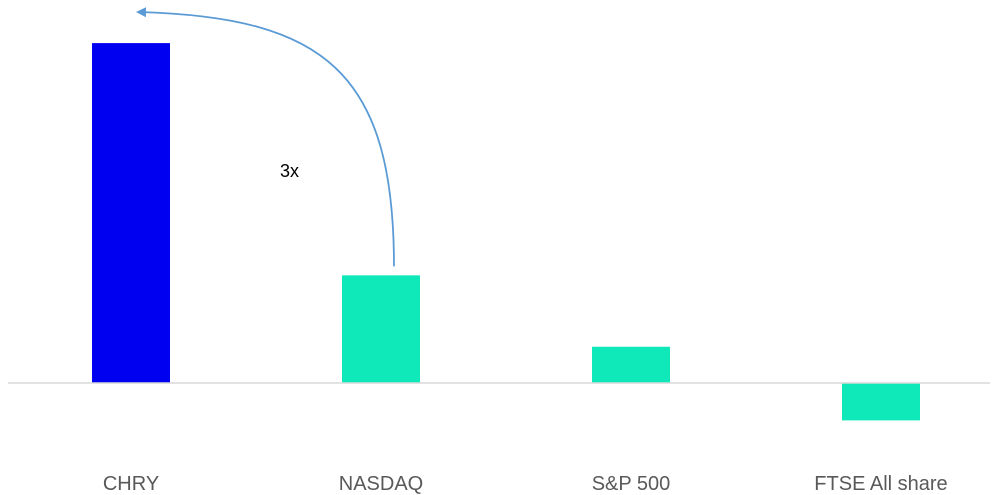 The image size is (997, 495). What do you see at coordinates (131, 484) in the screenshot?
I see `category-label: CHRY` at bounding box center [131, 484].